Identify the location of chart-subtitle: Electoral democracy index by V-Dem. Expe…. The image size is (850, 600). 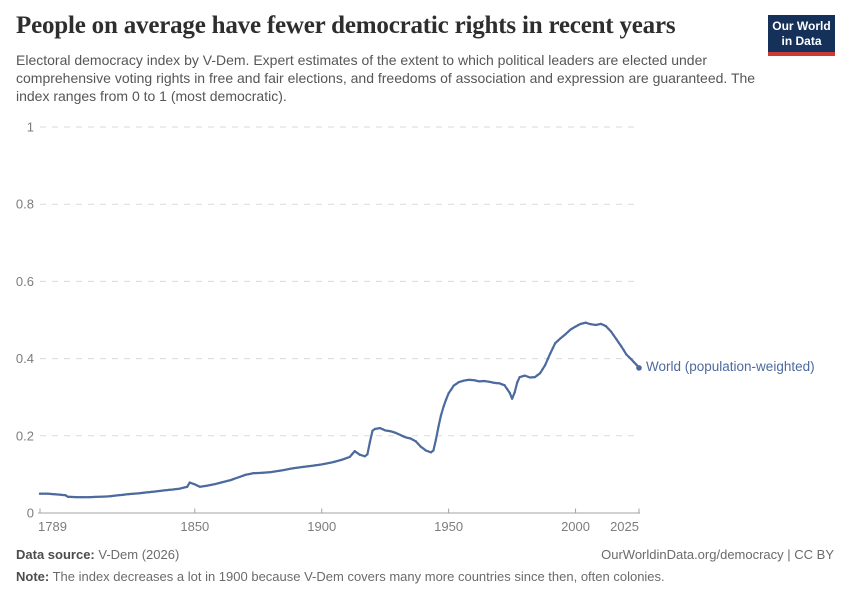
(386, 78).